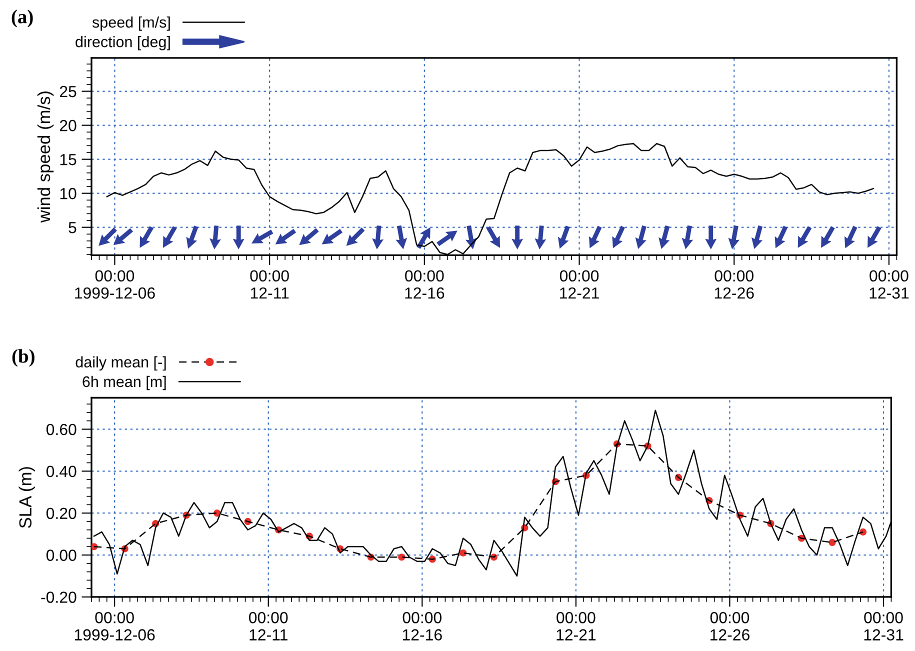  Describe the element at coordinates (68, 194) in the screenshot. I see `y-tick-label: 10` at that location.